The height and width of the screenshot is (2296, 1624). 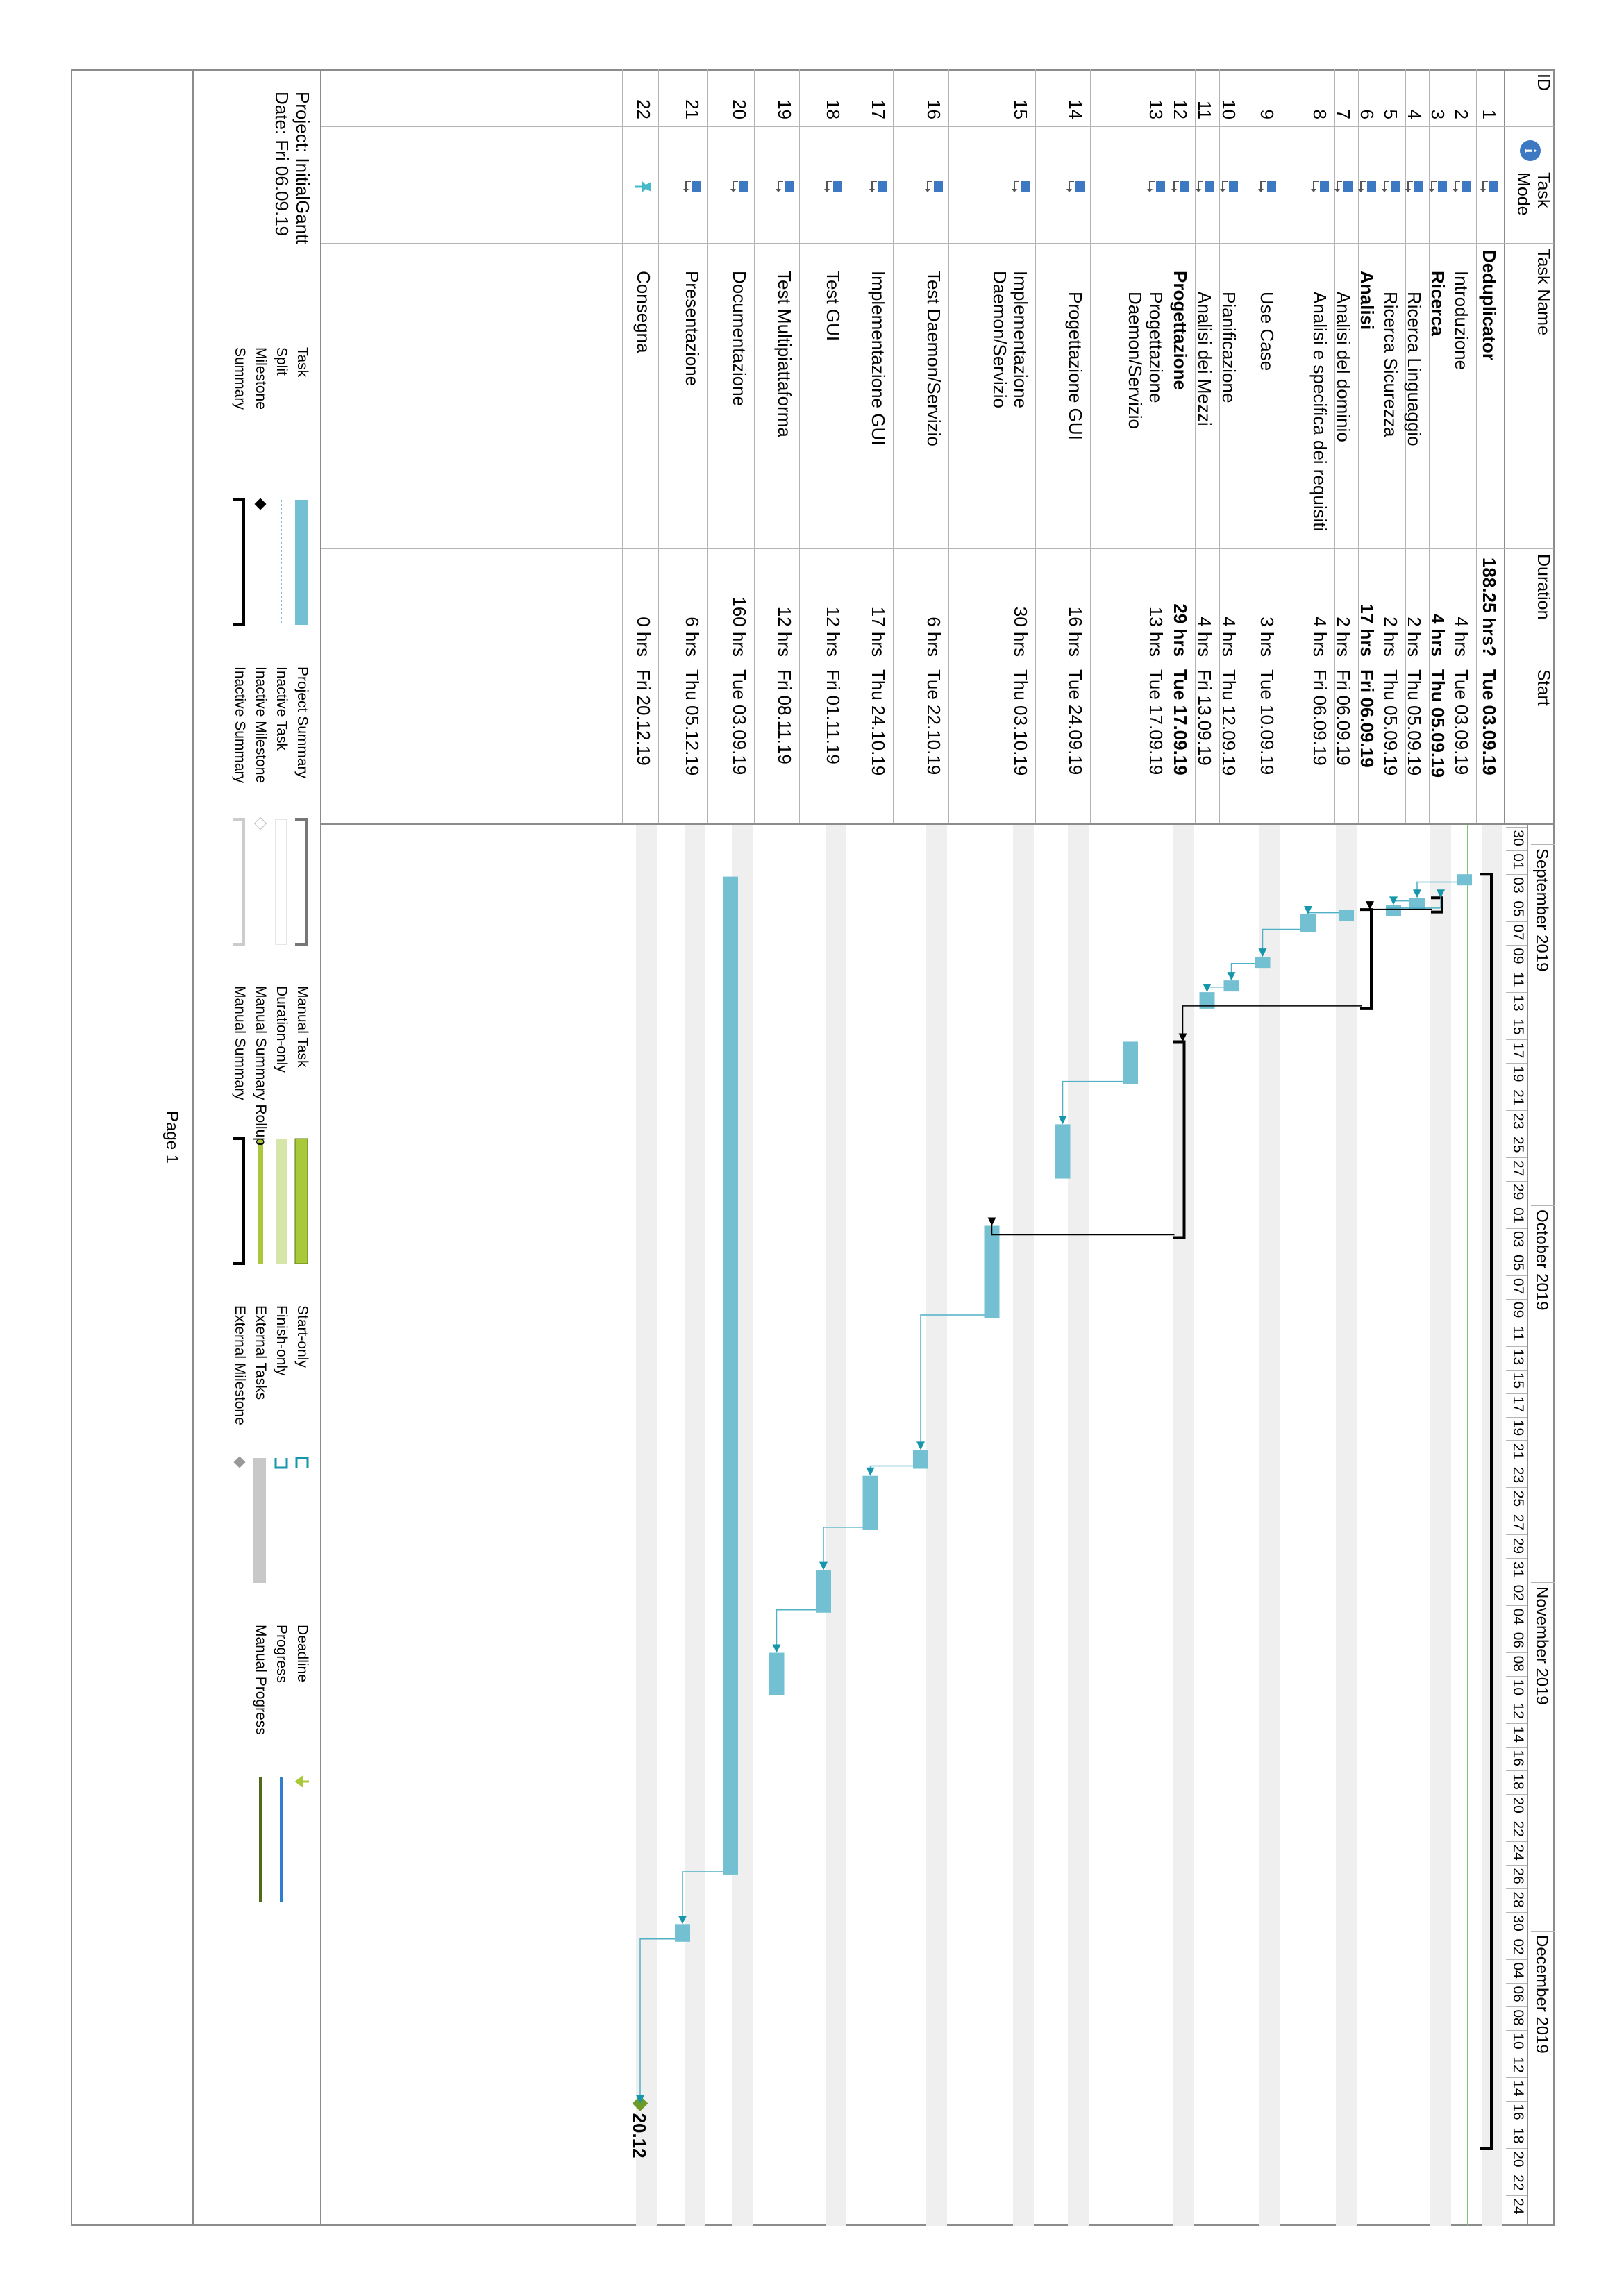 What do you see at coordinates (739, 109) in the screenshot?
I see `task-id: 20` at bounding box center [739, 109].